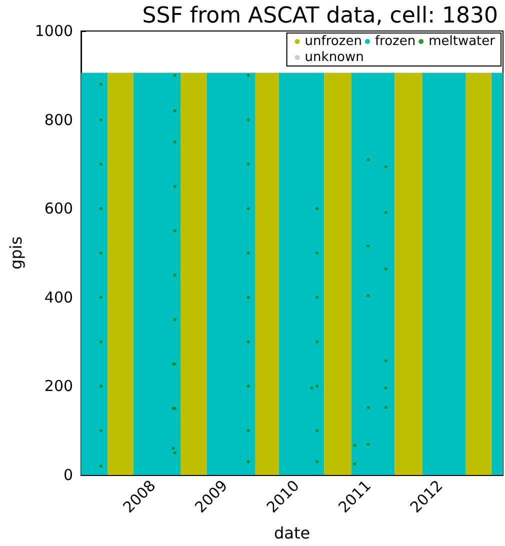 This screenshot has height=546, width=505. Describe the element at coordinates (54, 31) in the screenshot. I see `y-tick-label: 1000` at that location.